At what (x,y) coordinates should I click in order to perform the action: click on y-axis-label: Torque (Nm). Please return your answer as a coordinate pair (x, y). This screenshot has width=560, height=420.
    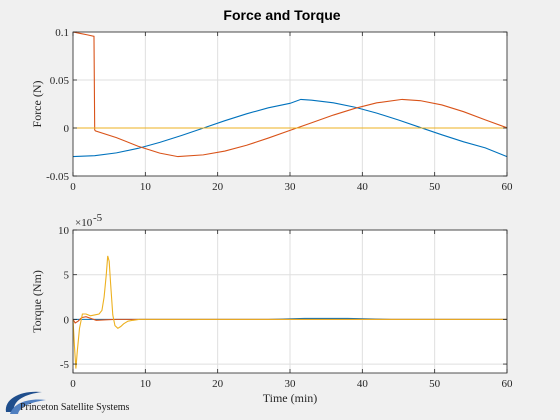
    Looking at the image, I should click on (37, 301).